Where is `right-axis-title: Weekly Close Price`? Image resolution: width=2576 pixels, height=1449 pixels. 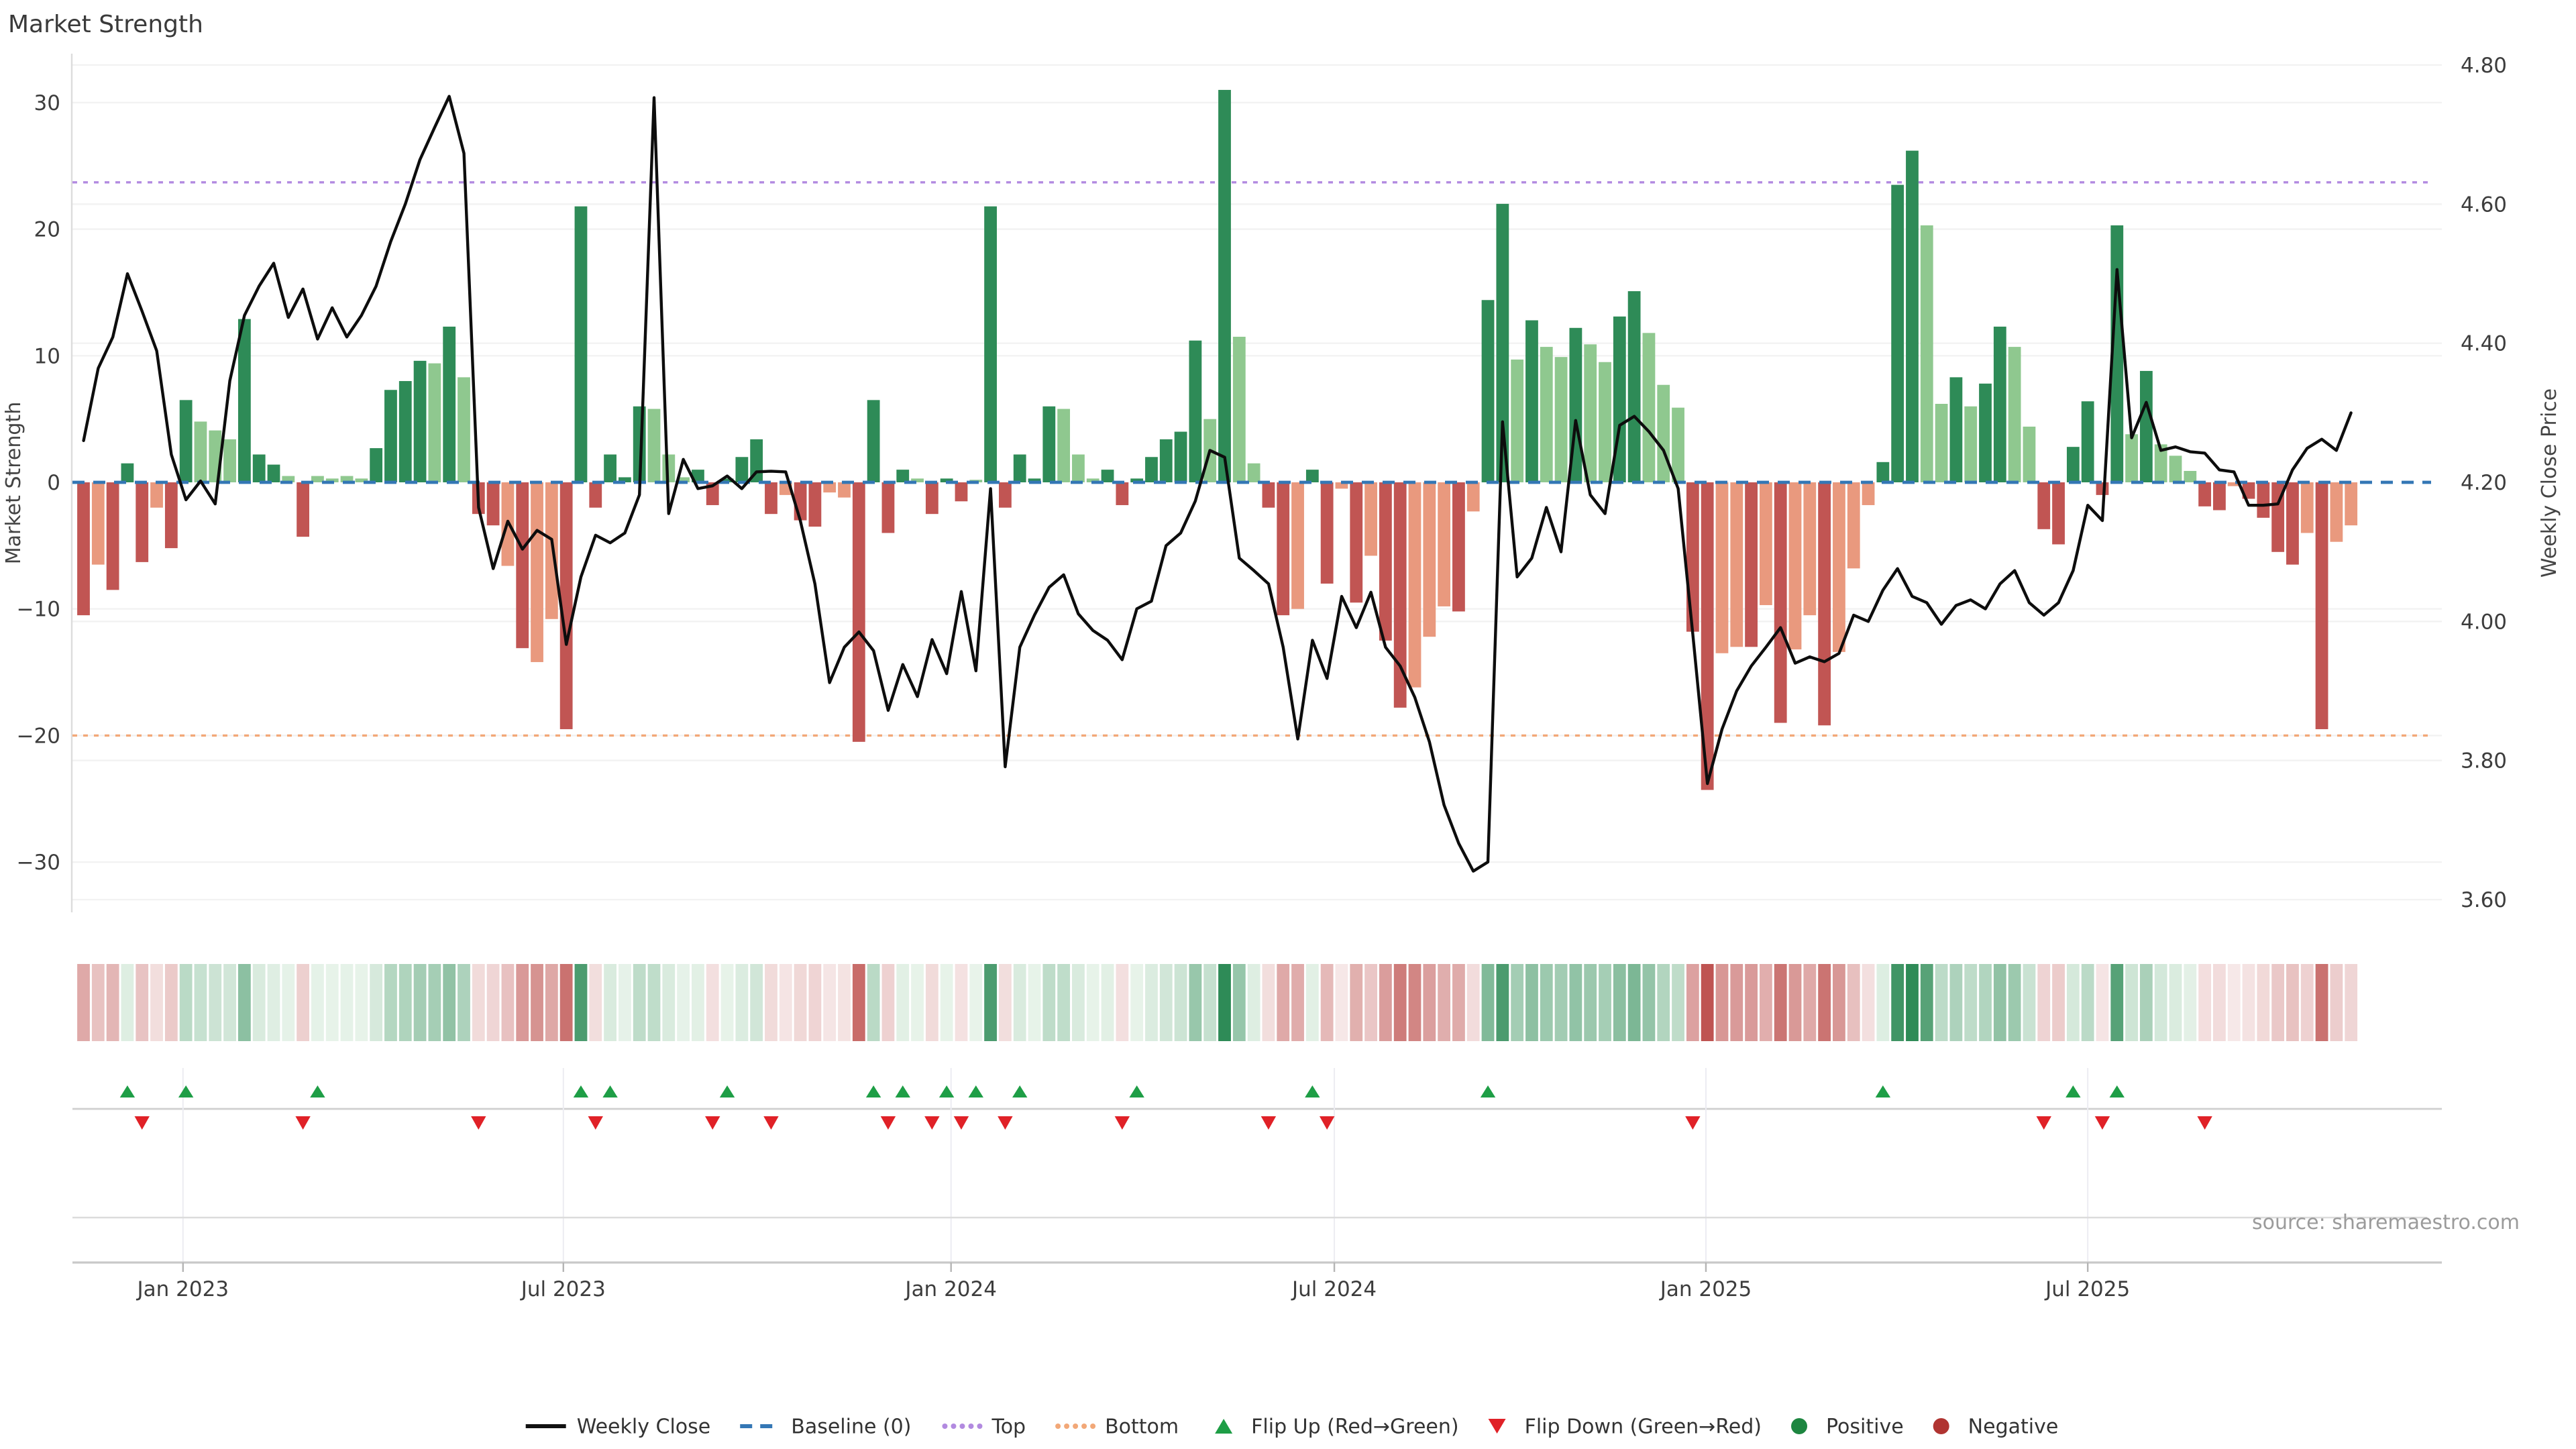
right-axis-title: Weekly Close Price is located at coordinates (2549, 483).